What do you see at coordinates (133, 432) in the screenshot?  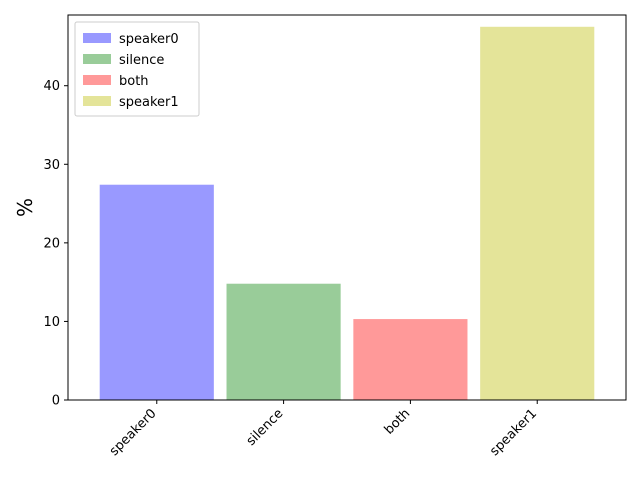 I see `x-tick-label-speaker0: speaker0` at bounding box center [133, 432].